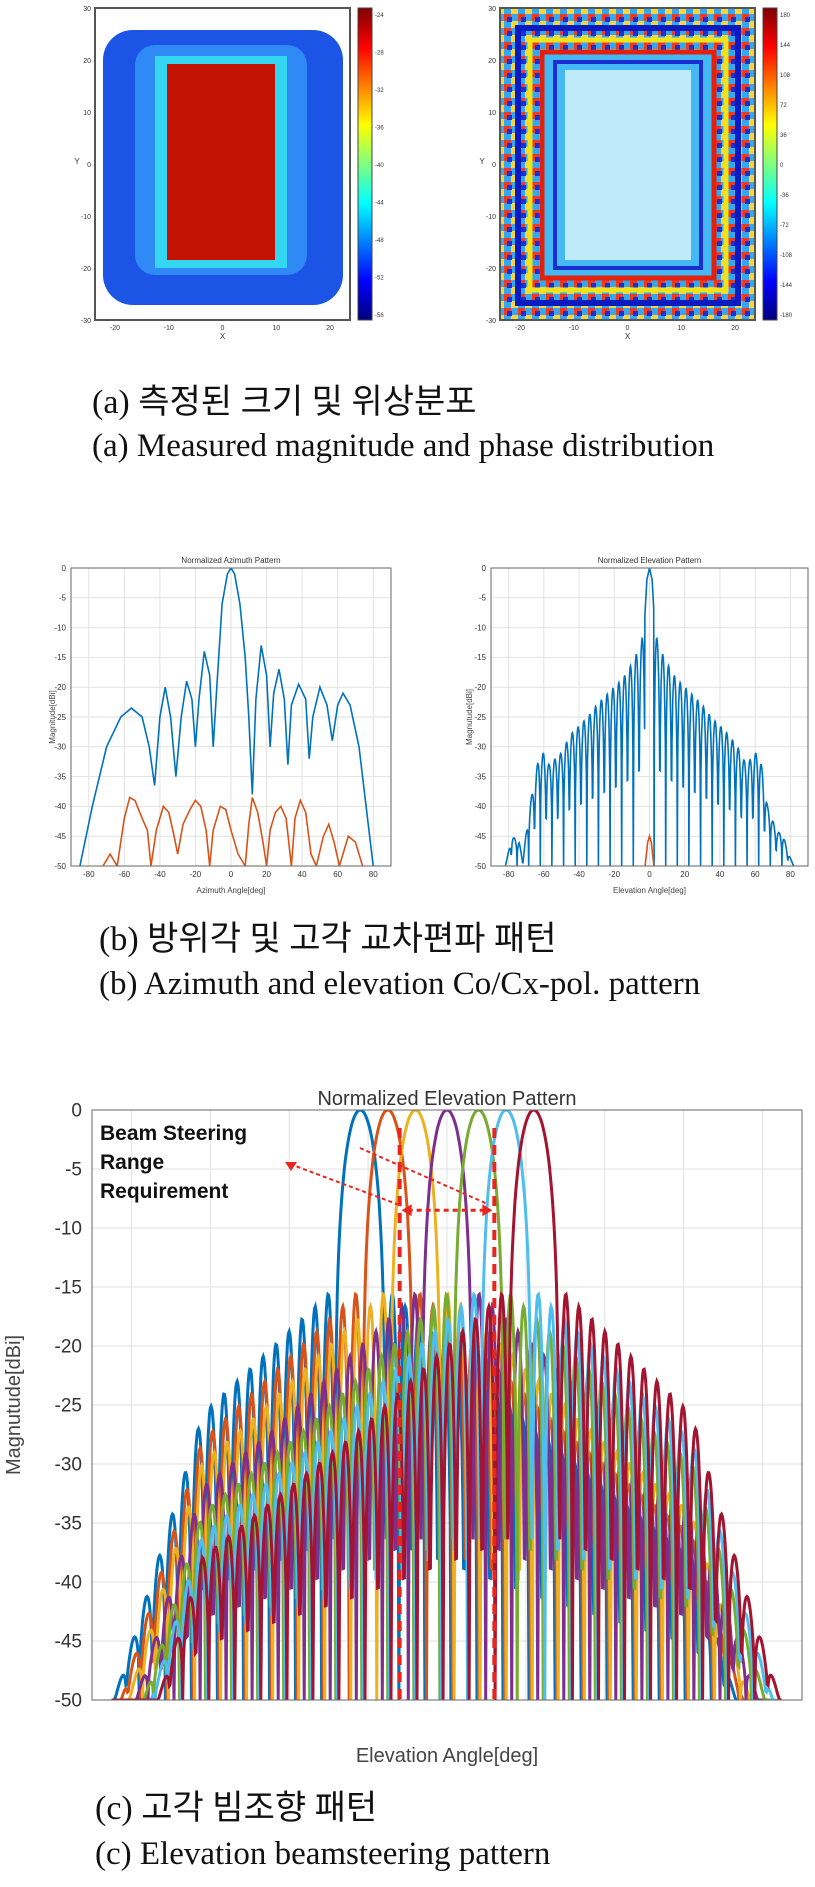  I want to click on map-y-tick-label: 20, so click(492, 61).